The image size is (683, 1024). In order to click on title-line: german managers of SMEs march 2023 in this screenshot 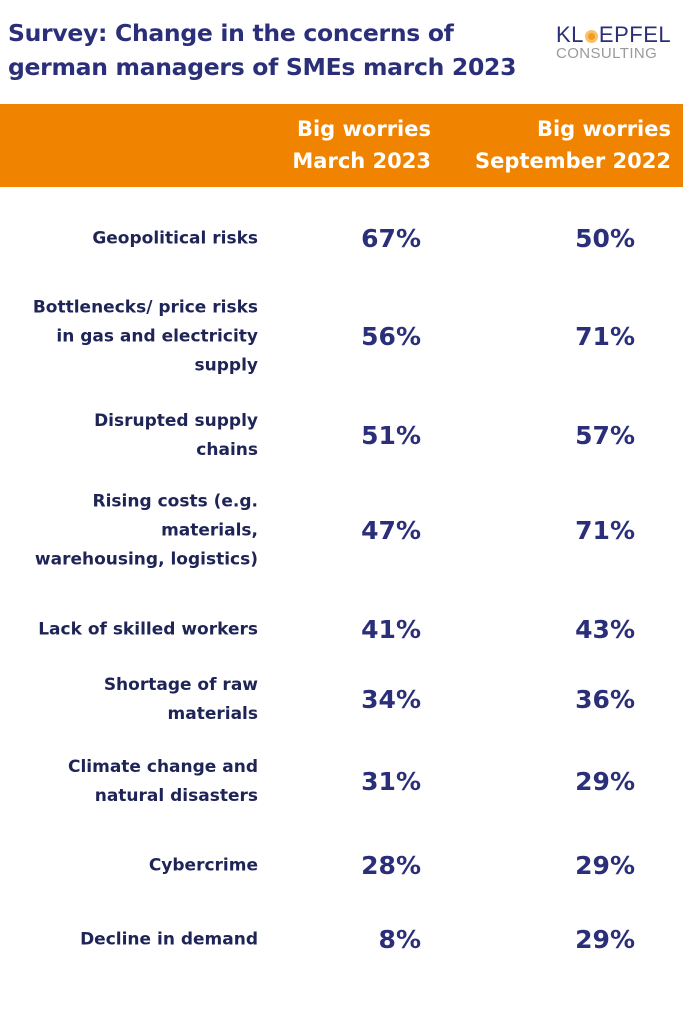, I will do `click(262, 67)`.